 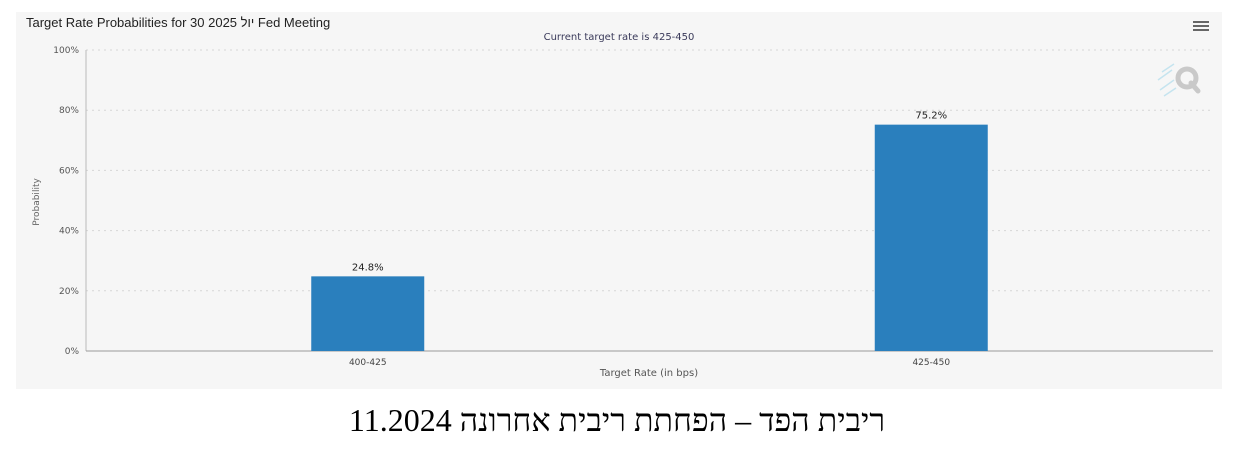 I want to click on x-tick-label: 425-450, so click(x=931, y=363).